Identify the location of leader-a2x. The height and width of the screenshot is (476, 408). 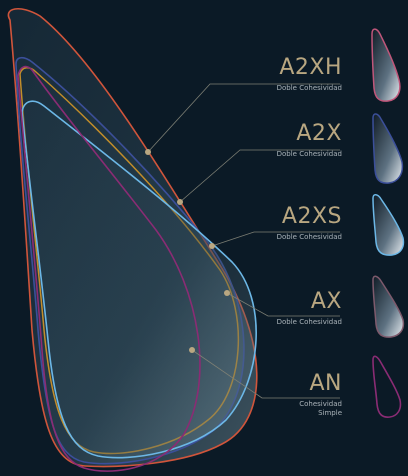
(258, 177).